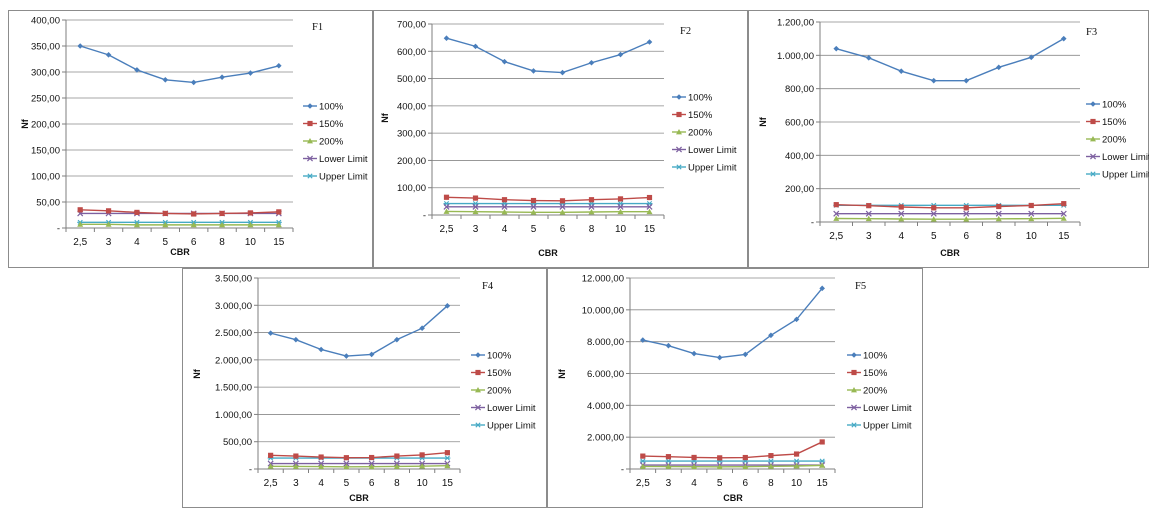 The width and height of the screenshot is (1149, 508). What do you see at coordinates (799, 89) in the screenshot?
I see `y-tick-label: 800,00` at bounding box center [799, 89].